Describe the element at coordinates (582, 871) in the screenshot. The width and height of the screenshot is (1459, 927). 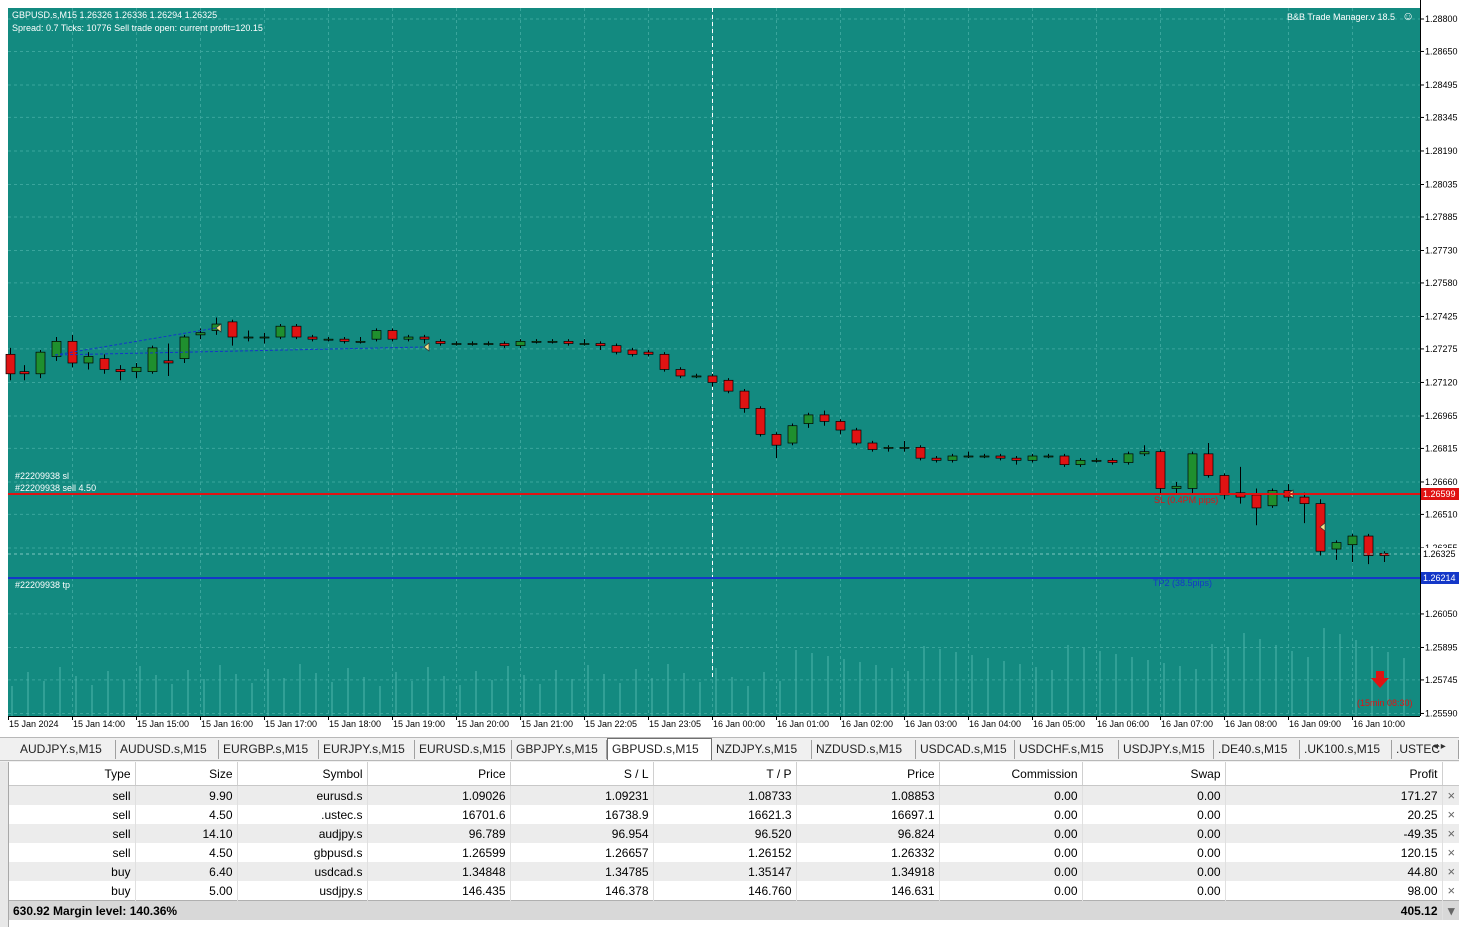
I see `table-cell: 1.34785` at that location.